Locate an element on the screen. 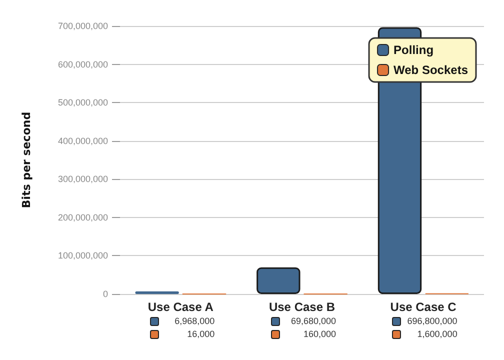  y-tick-label: 100,000,000 is located at coordinates (83, 255).